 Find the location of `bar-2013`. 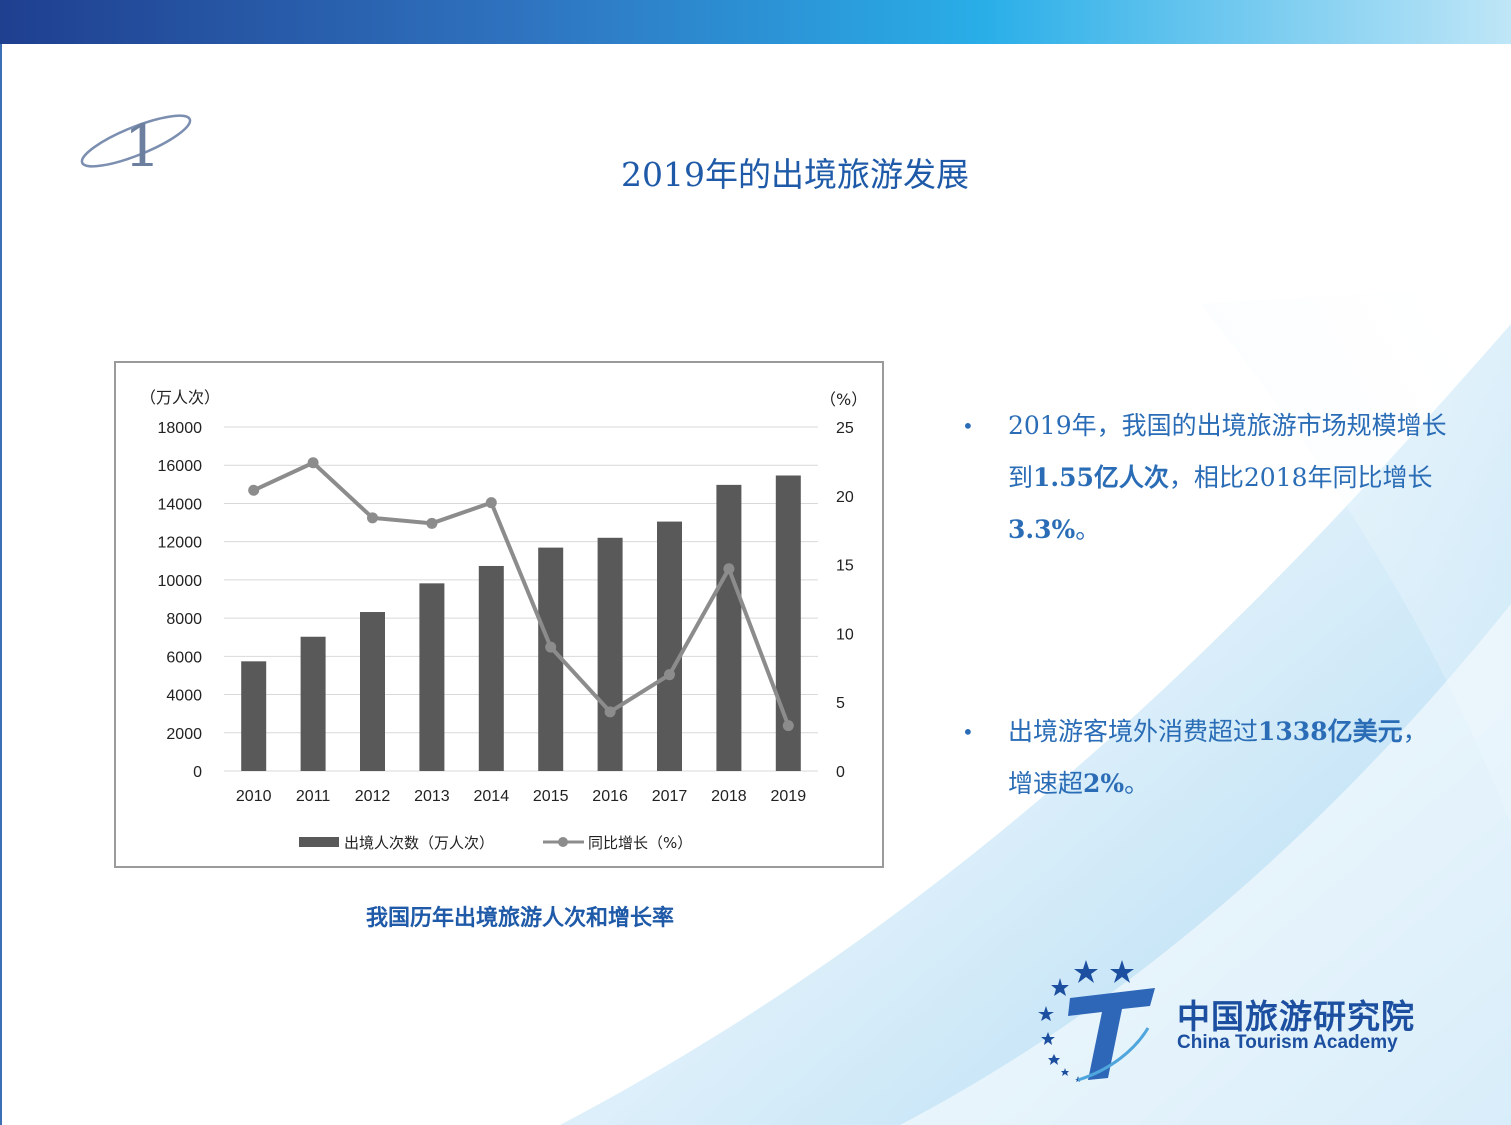

bar-2013 is located at coordinates (432, 677).